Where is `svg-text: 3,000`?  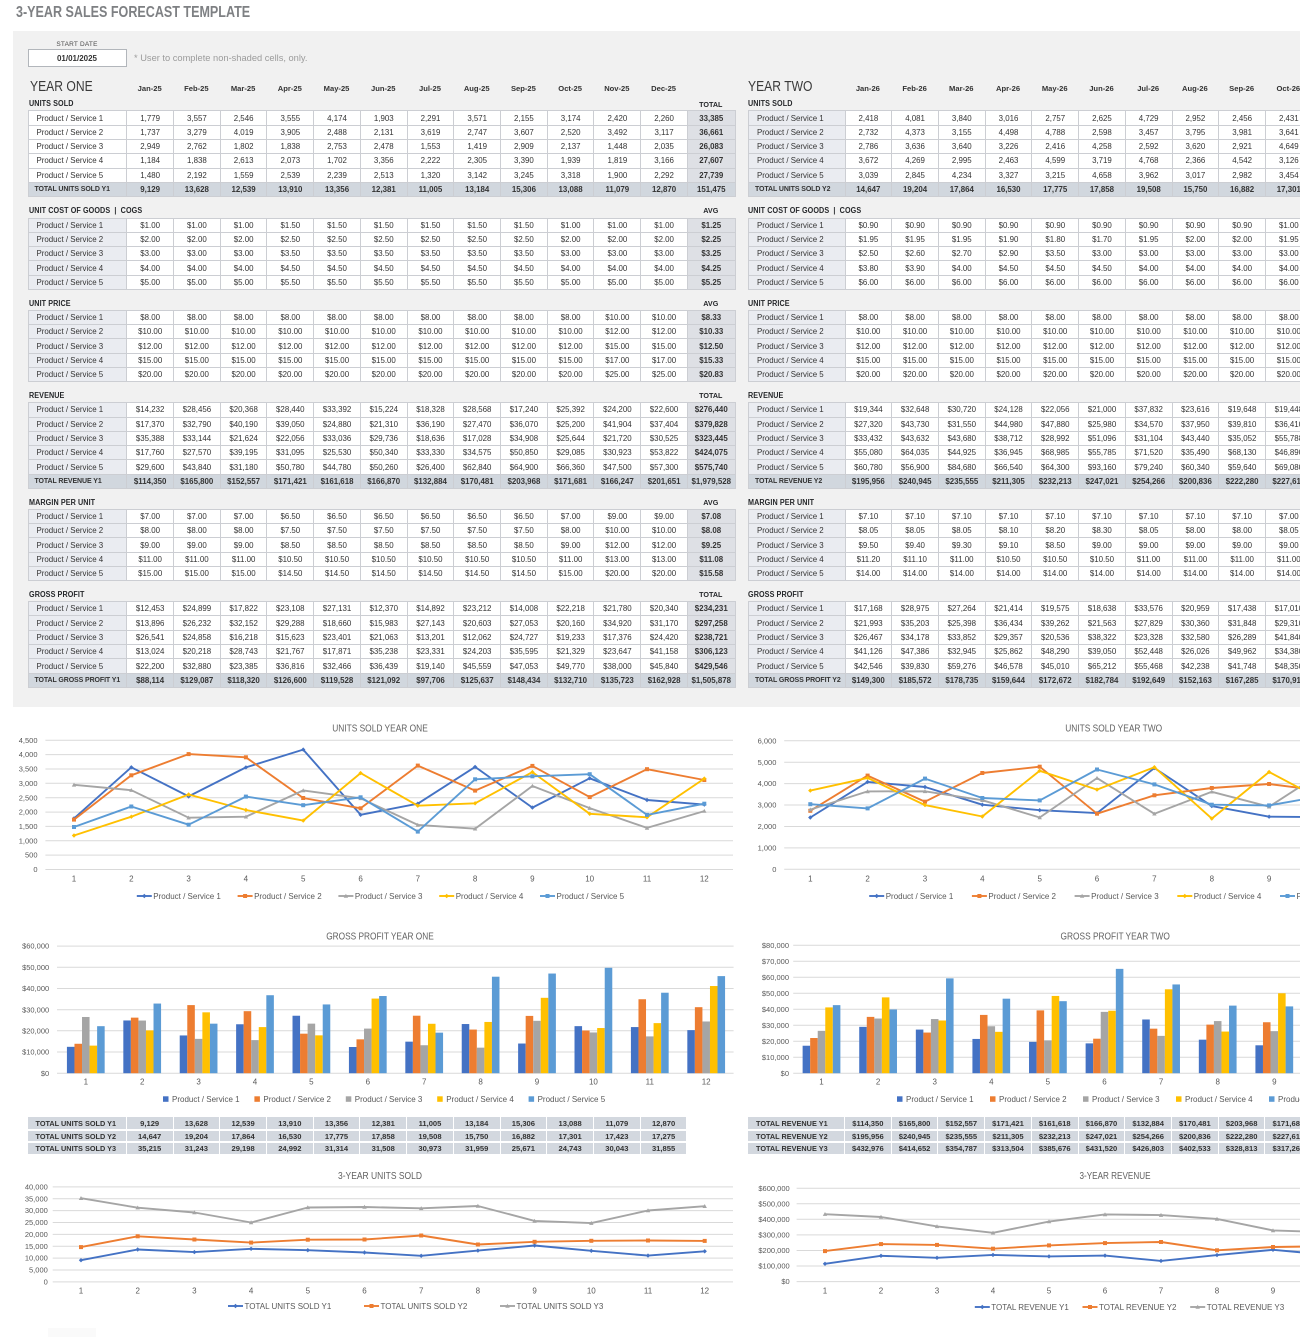
svg-text: 3,000 is located at coordinates (28, 783).